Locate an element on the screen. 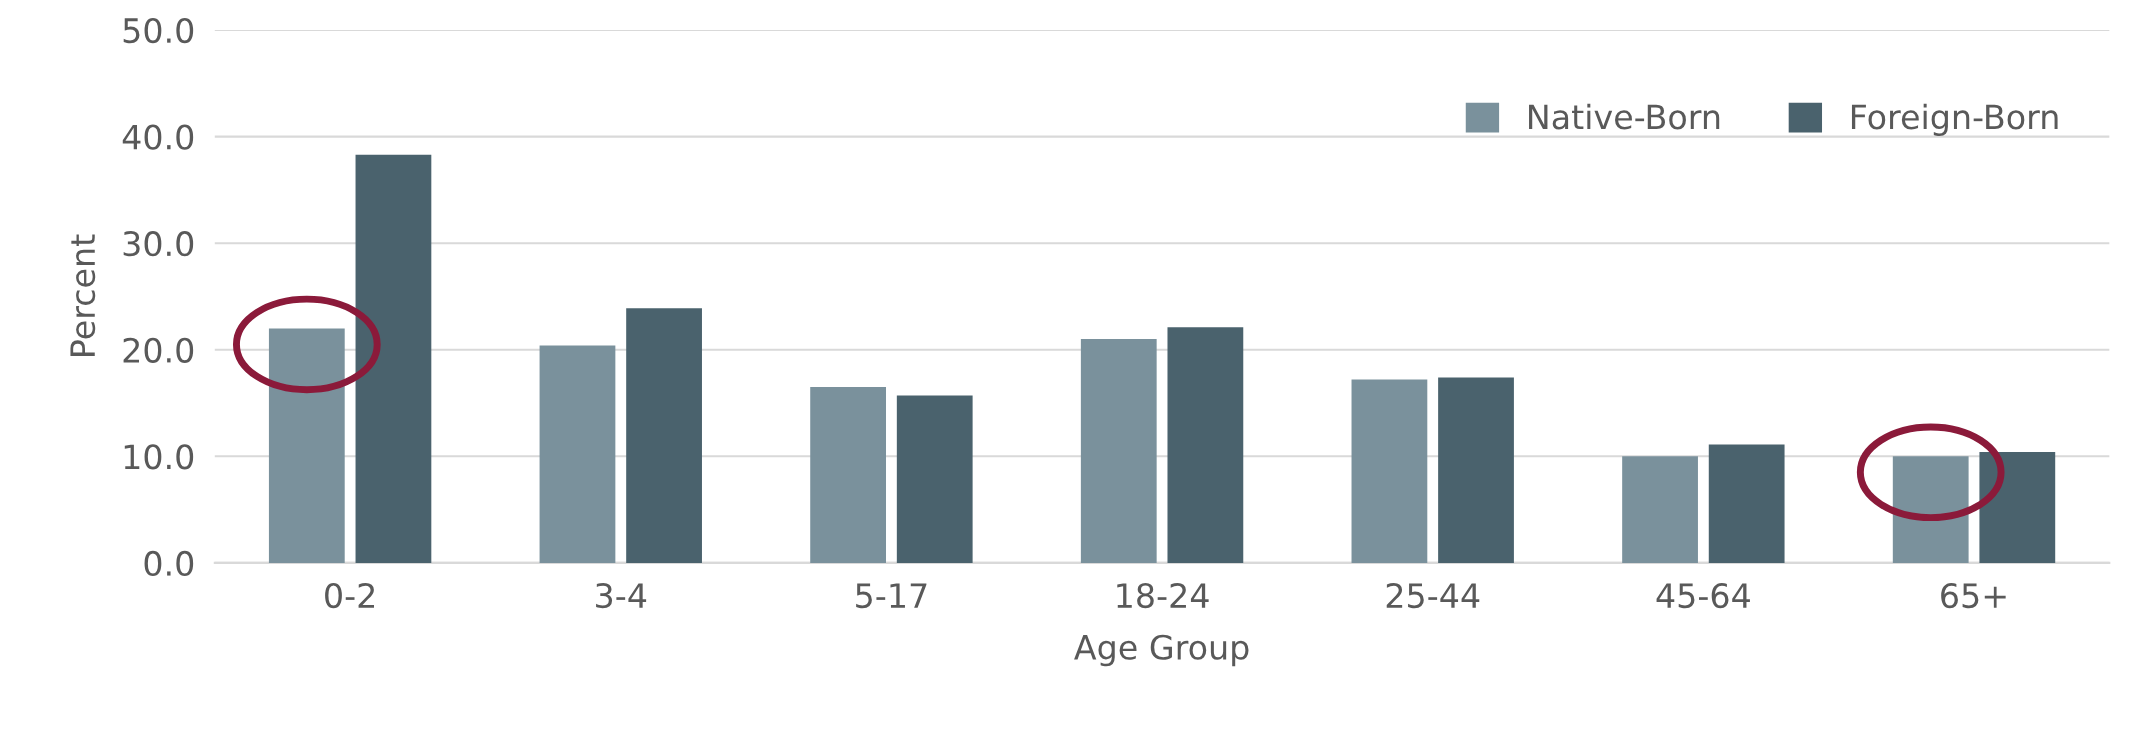 This screenshot has width=2148, height=732. y-tick-label: 0.0 is located at coordinates (169, 563).